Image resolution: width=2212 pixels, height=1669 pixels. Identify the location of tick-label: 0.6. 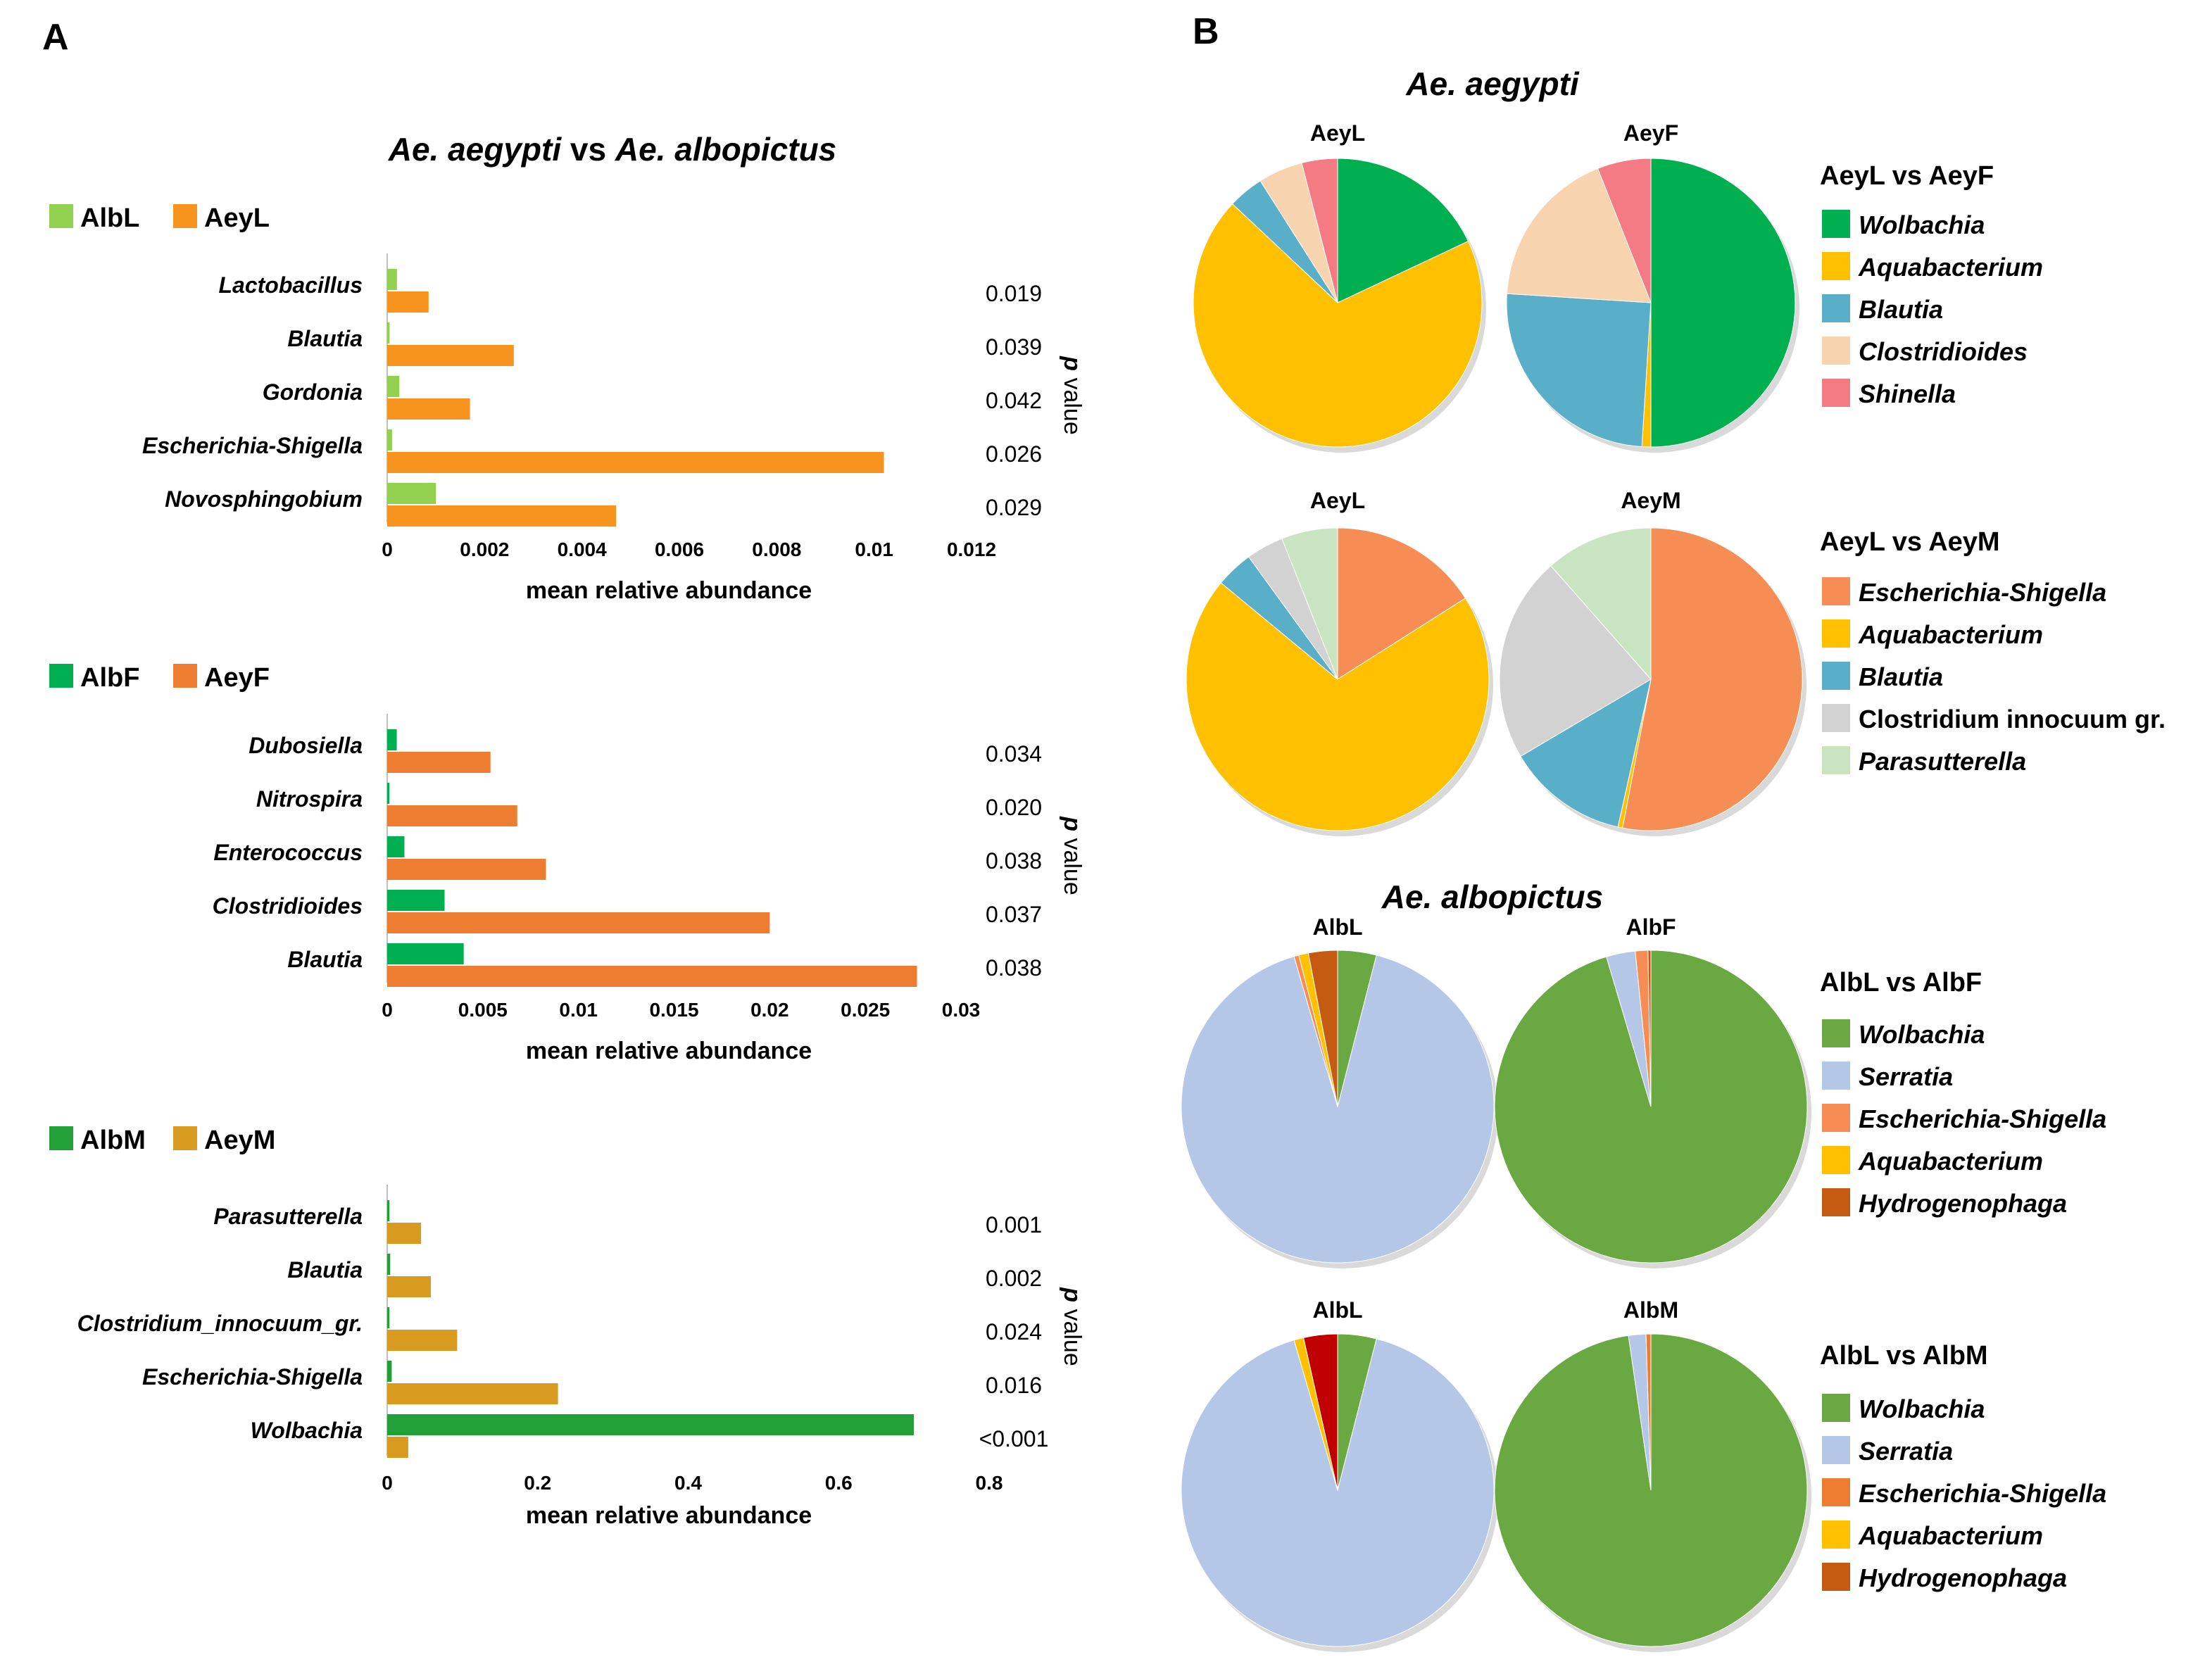
(839, 1483).